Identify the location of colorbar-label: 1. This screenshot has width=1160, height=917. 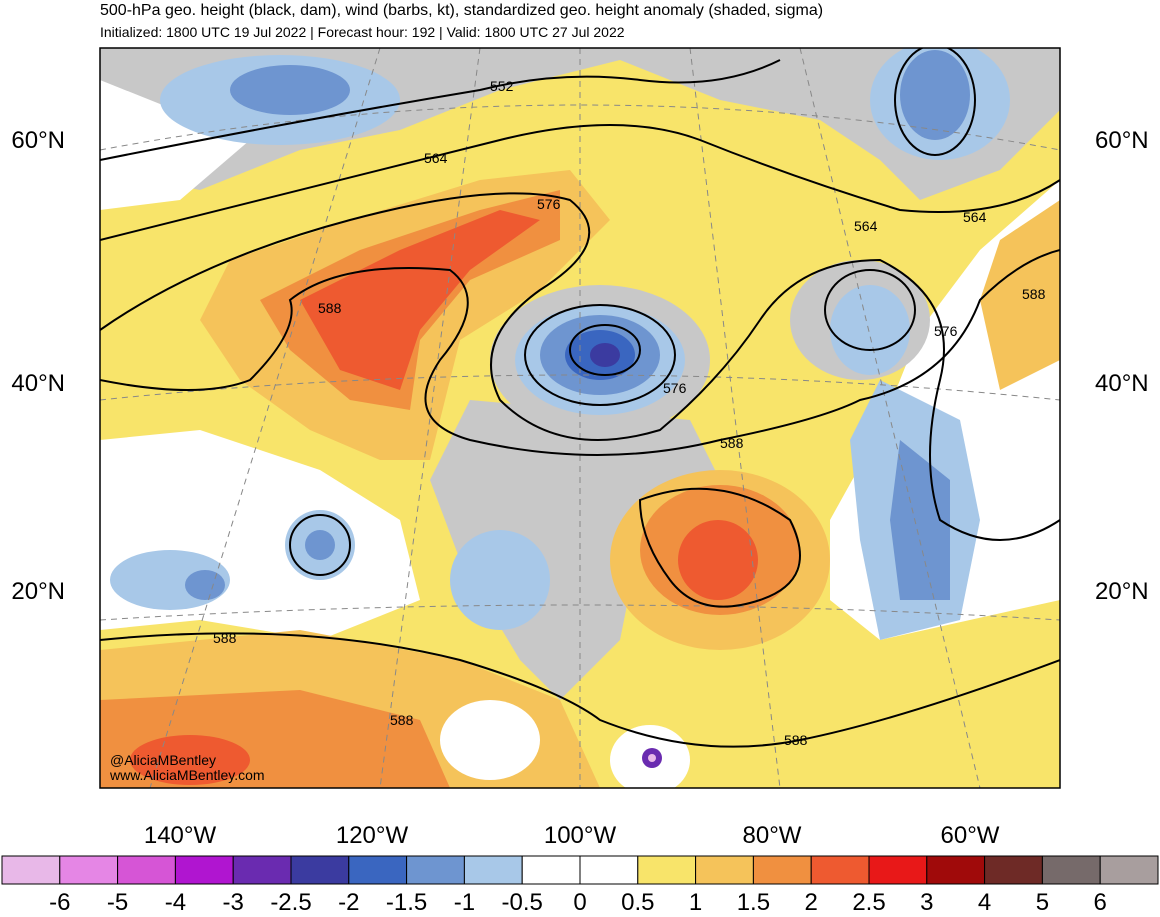
(695, 900).